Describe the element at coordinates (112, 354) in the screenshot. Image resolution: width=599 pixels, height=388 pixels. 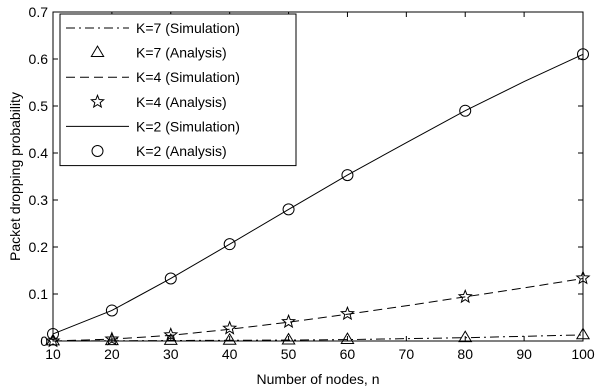
I see `x-tick-label: 20` at that location.